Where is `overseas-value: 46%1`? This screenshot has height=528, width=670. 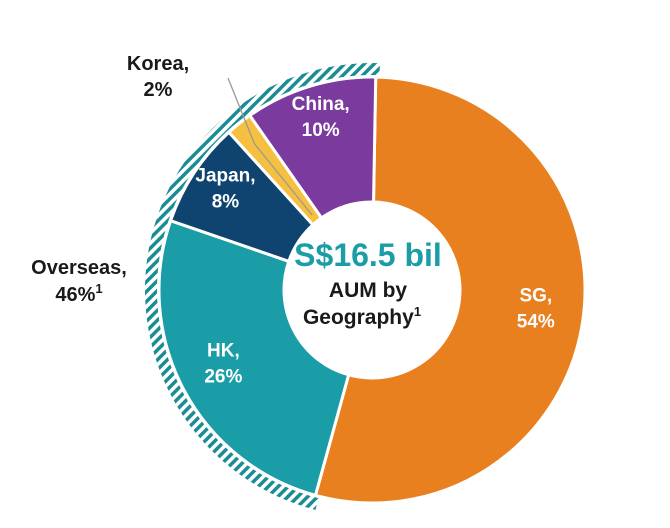 overseas-value: 46%1 is located at coordinates (78, 293).